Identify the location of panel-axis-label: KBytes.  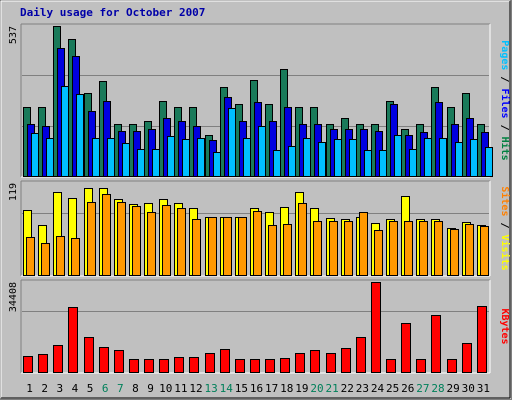
(504, 326).